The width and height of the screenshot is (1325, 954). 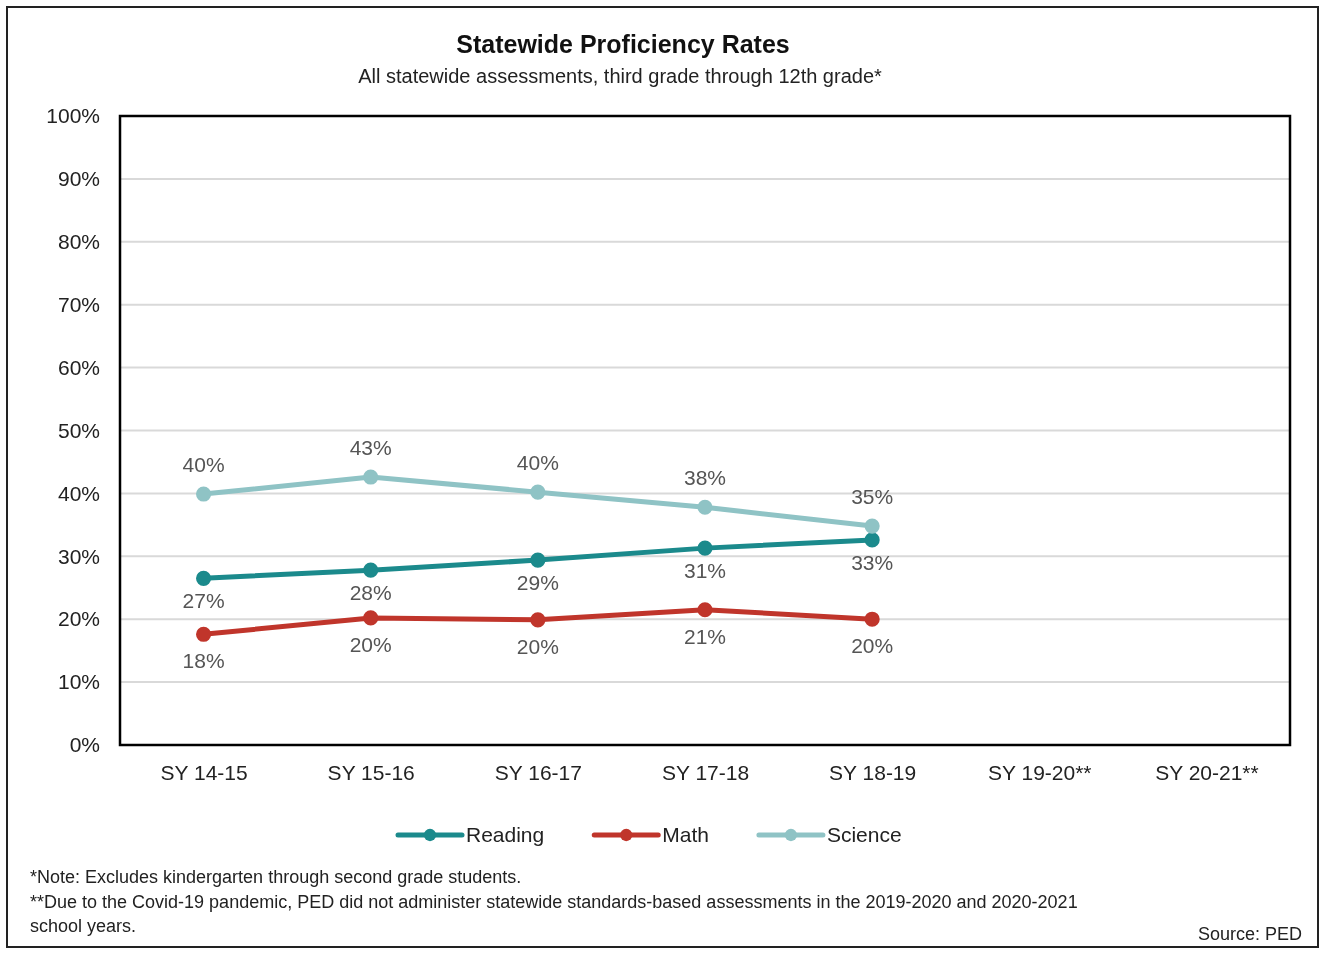 What do you see at coordinates (78, 619) in the screenshot?
I see `y-tick-label: 20%` at bounding box center [78, 619].